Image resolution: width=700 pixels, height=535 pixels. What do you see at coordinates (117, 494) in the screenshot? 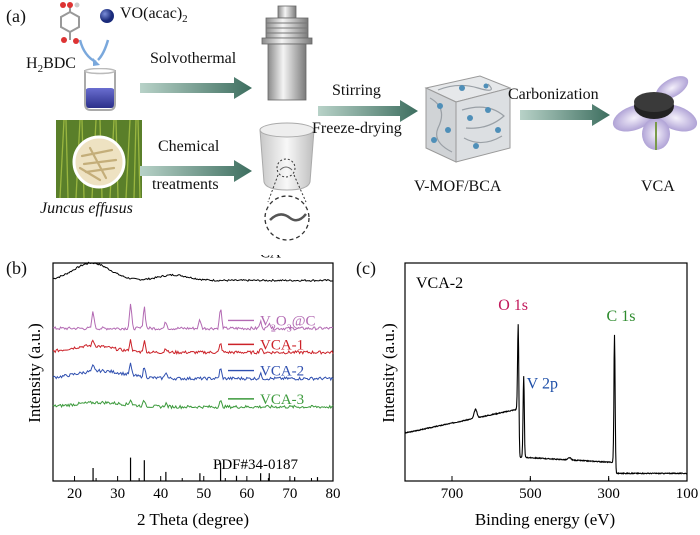
I see `xrd-xtick-label: 30` at bounding box center [117, 494].